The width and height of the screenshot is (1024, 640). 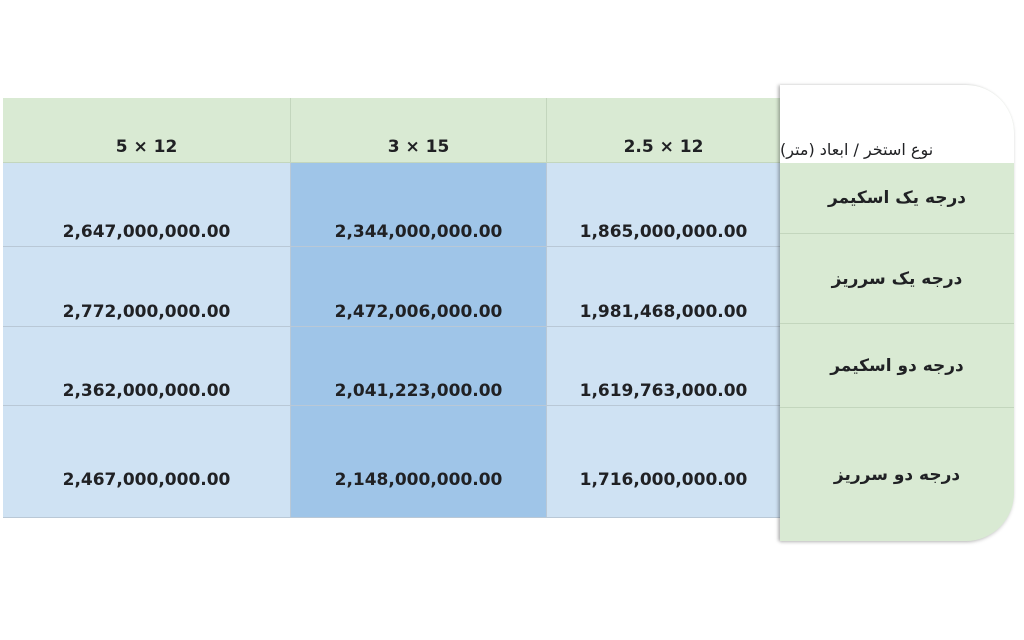 I want to click on row-label-grade1-overflow: درجه یک سرریز, so click(x=897, y=279).